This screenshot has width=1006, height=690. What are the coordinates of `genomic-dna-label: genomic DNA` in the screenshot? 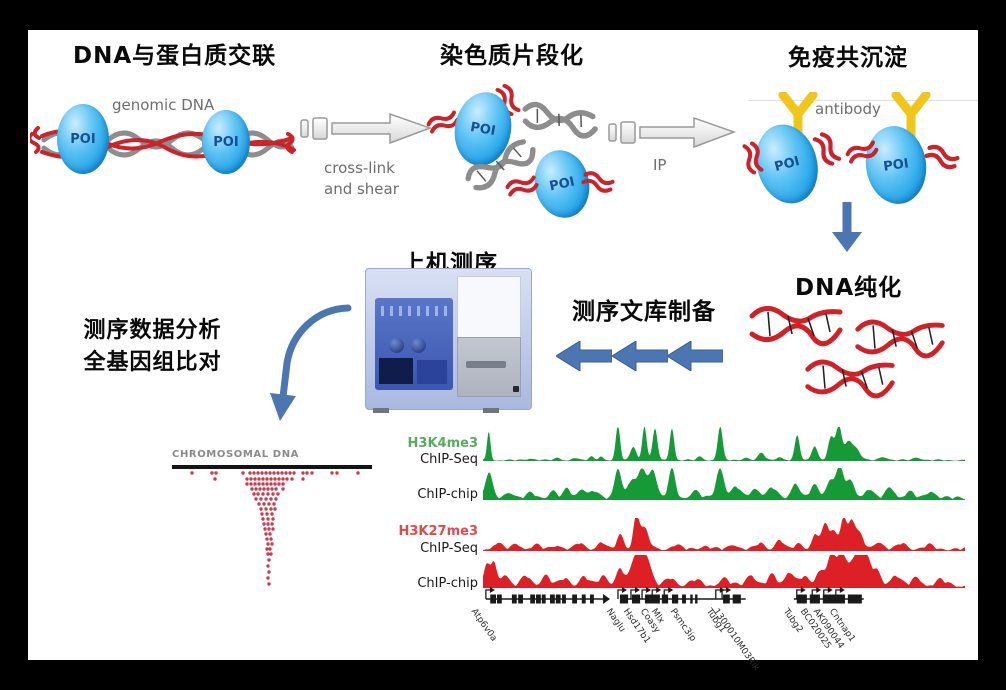 It's located at (163, 105).